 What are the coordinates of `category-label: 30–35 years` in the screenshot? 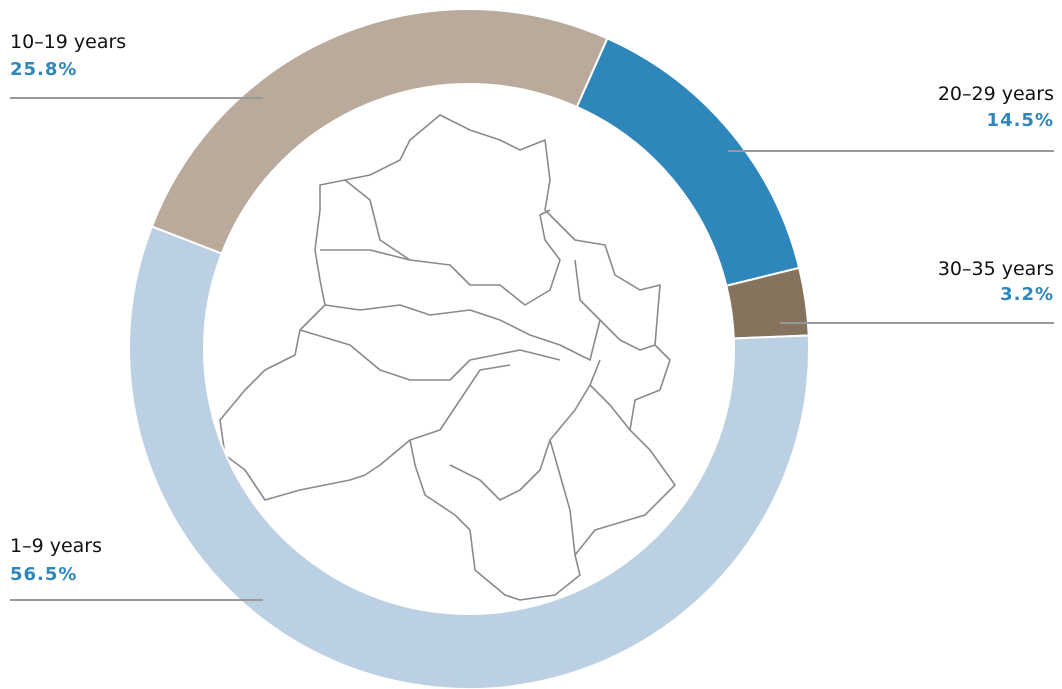 It's located at (996, 269).